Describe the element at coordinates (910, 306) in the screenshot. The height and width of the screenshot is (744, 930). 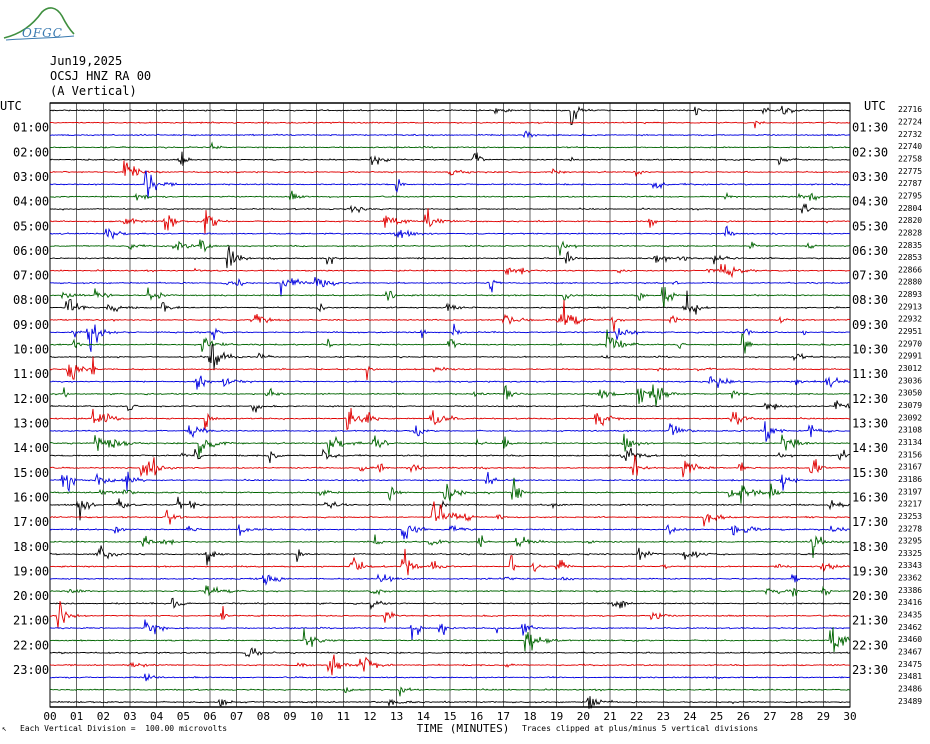
I see `trace-value-label: 22913` at that location.